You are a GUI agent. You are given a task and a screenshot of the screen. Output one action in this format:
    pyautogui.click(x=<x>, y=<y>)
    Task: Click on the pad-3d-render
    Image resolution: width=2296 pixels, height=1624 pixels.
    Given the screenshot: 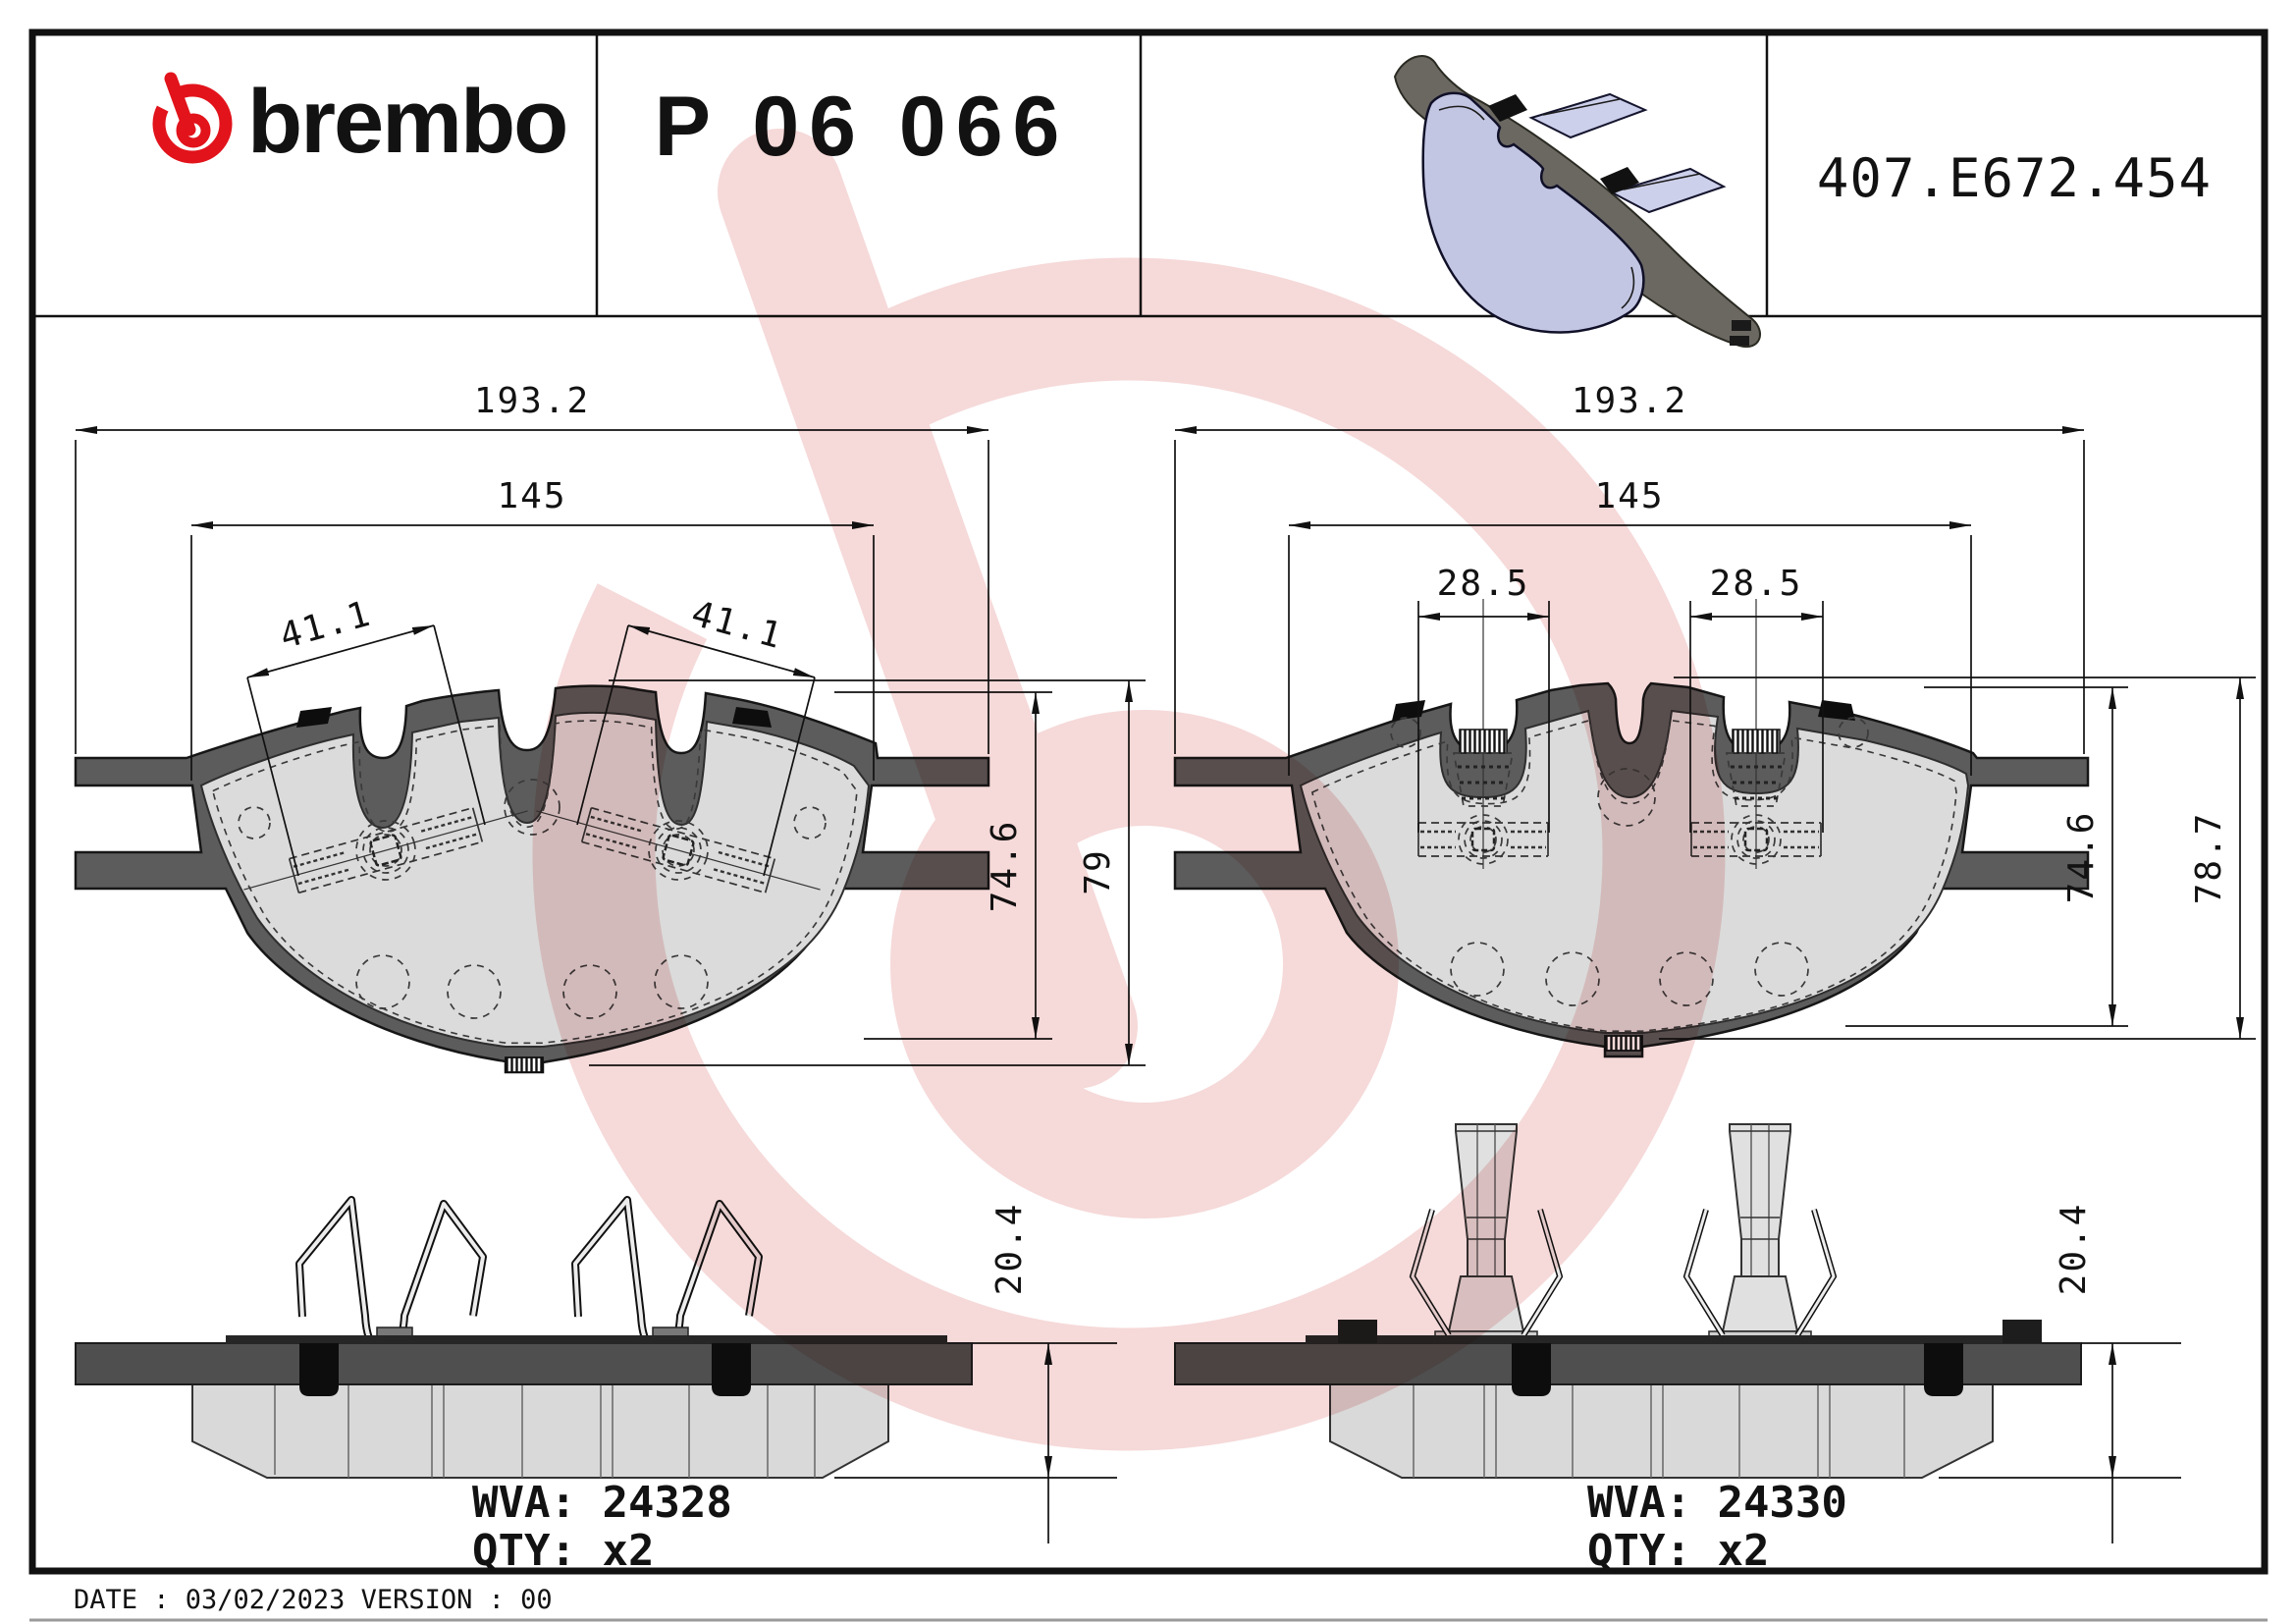 What is the action you would take?
    pyautogui.click(x=1578, y=202)
    